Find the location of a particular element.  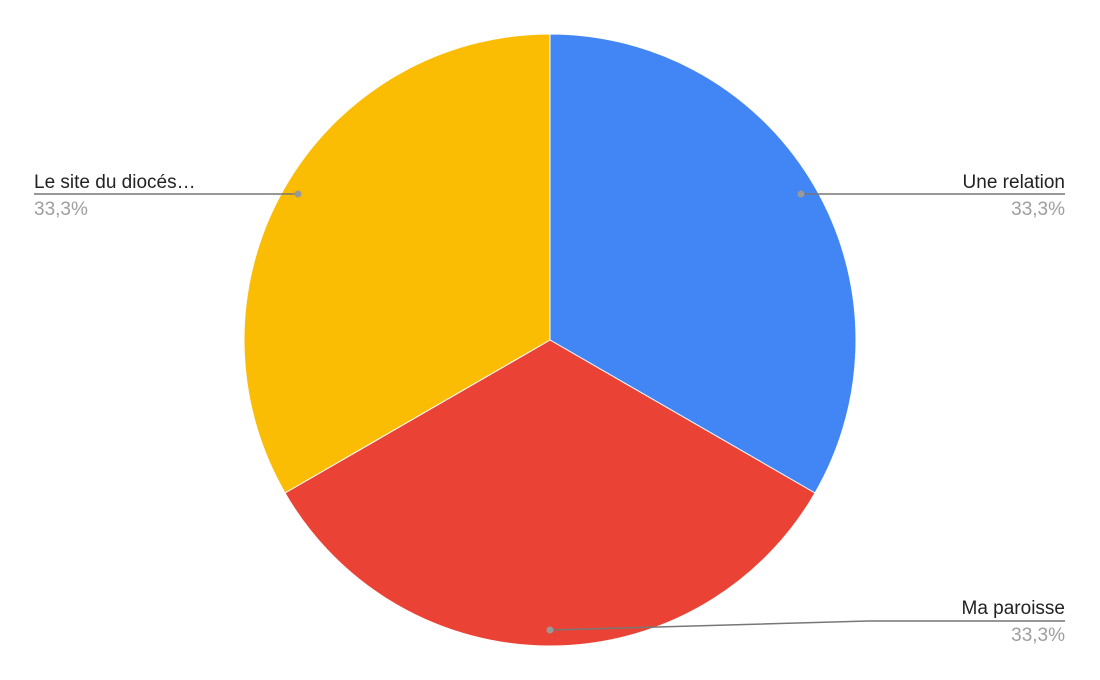

slice-label: Une relation is located at coordinates (1014, 182).